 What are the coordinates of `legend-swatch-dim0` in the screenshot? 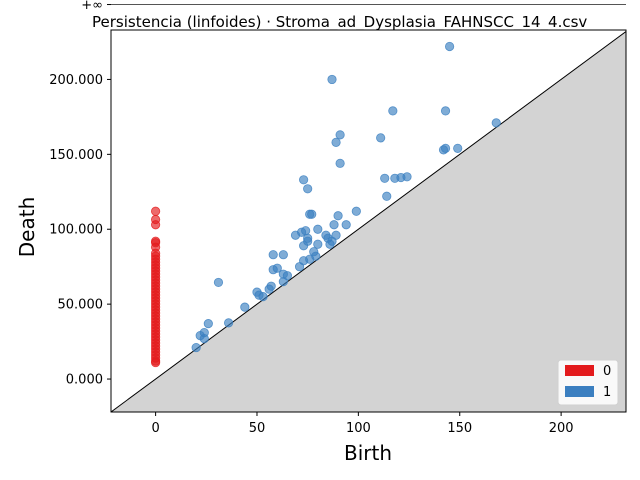 It's located at (579, 370).